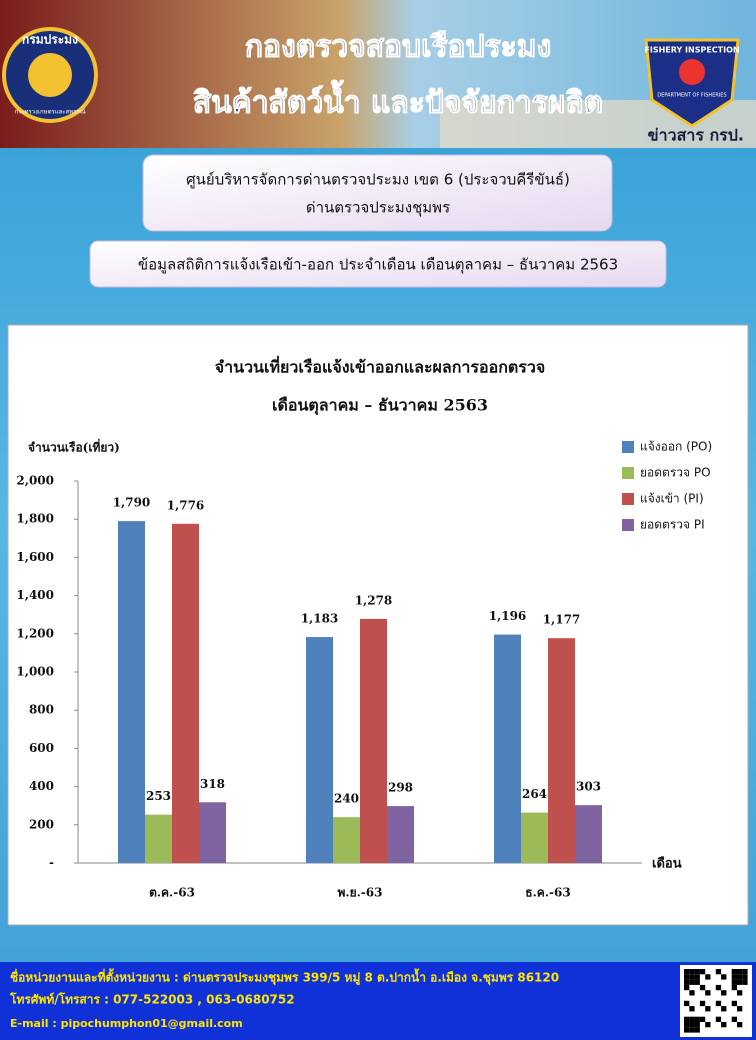 The height and width of the screenshot is (1040, 756). Describe the element at coordinates (41, 710) in the screenshot. I see `y-tick-label: 800` at that location.